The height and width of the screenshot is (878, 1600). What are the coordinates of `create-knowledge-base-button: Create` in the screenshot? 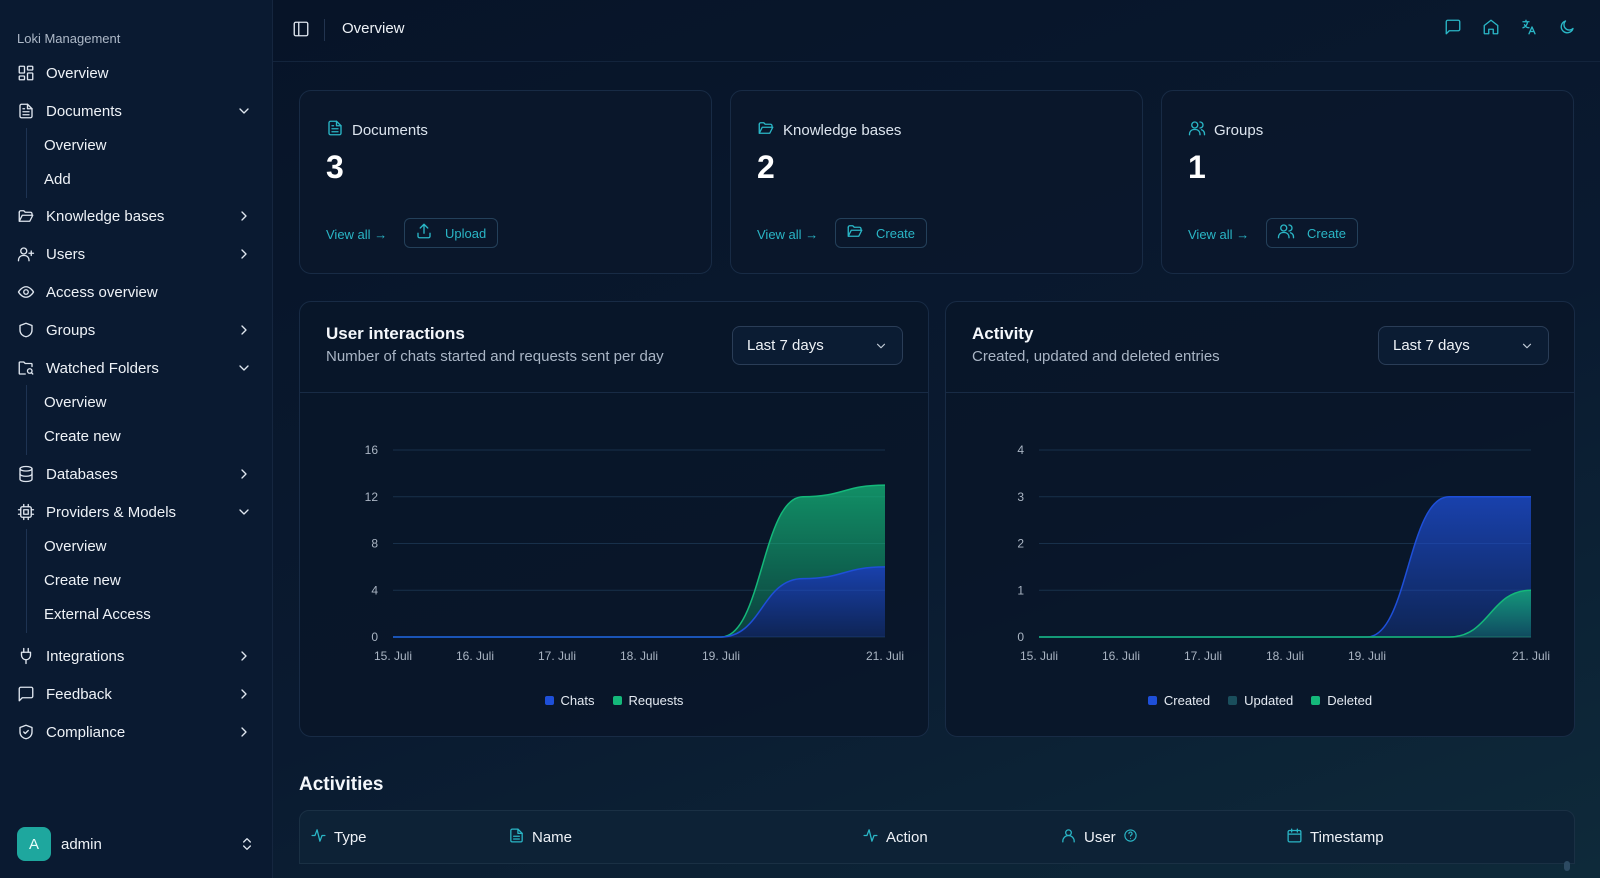 It's located at (881, 233).